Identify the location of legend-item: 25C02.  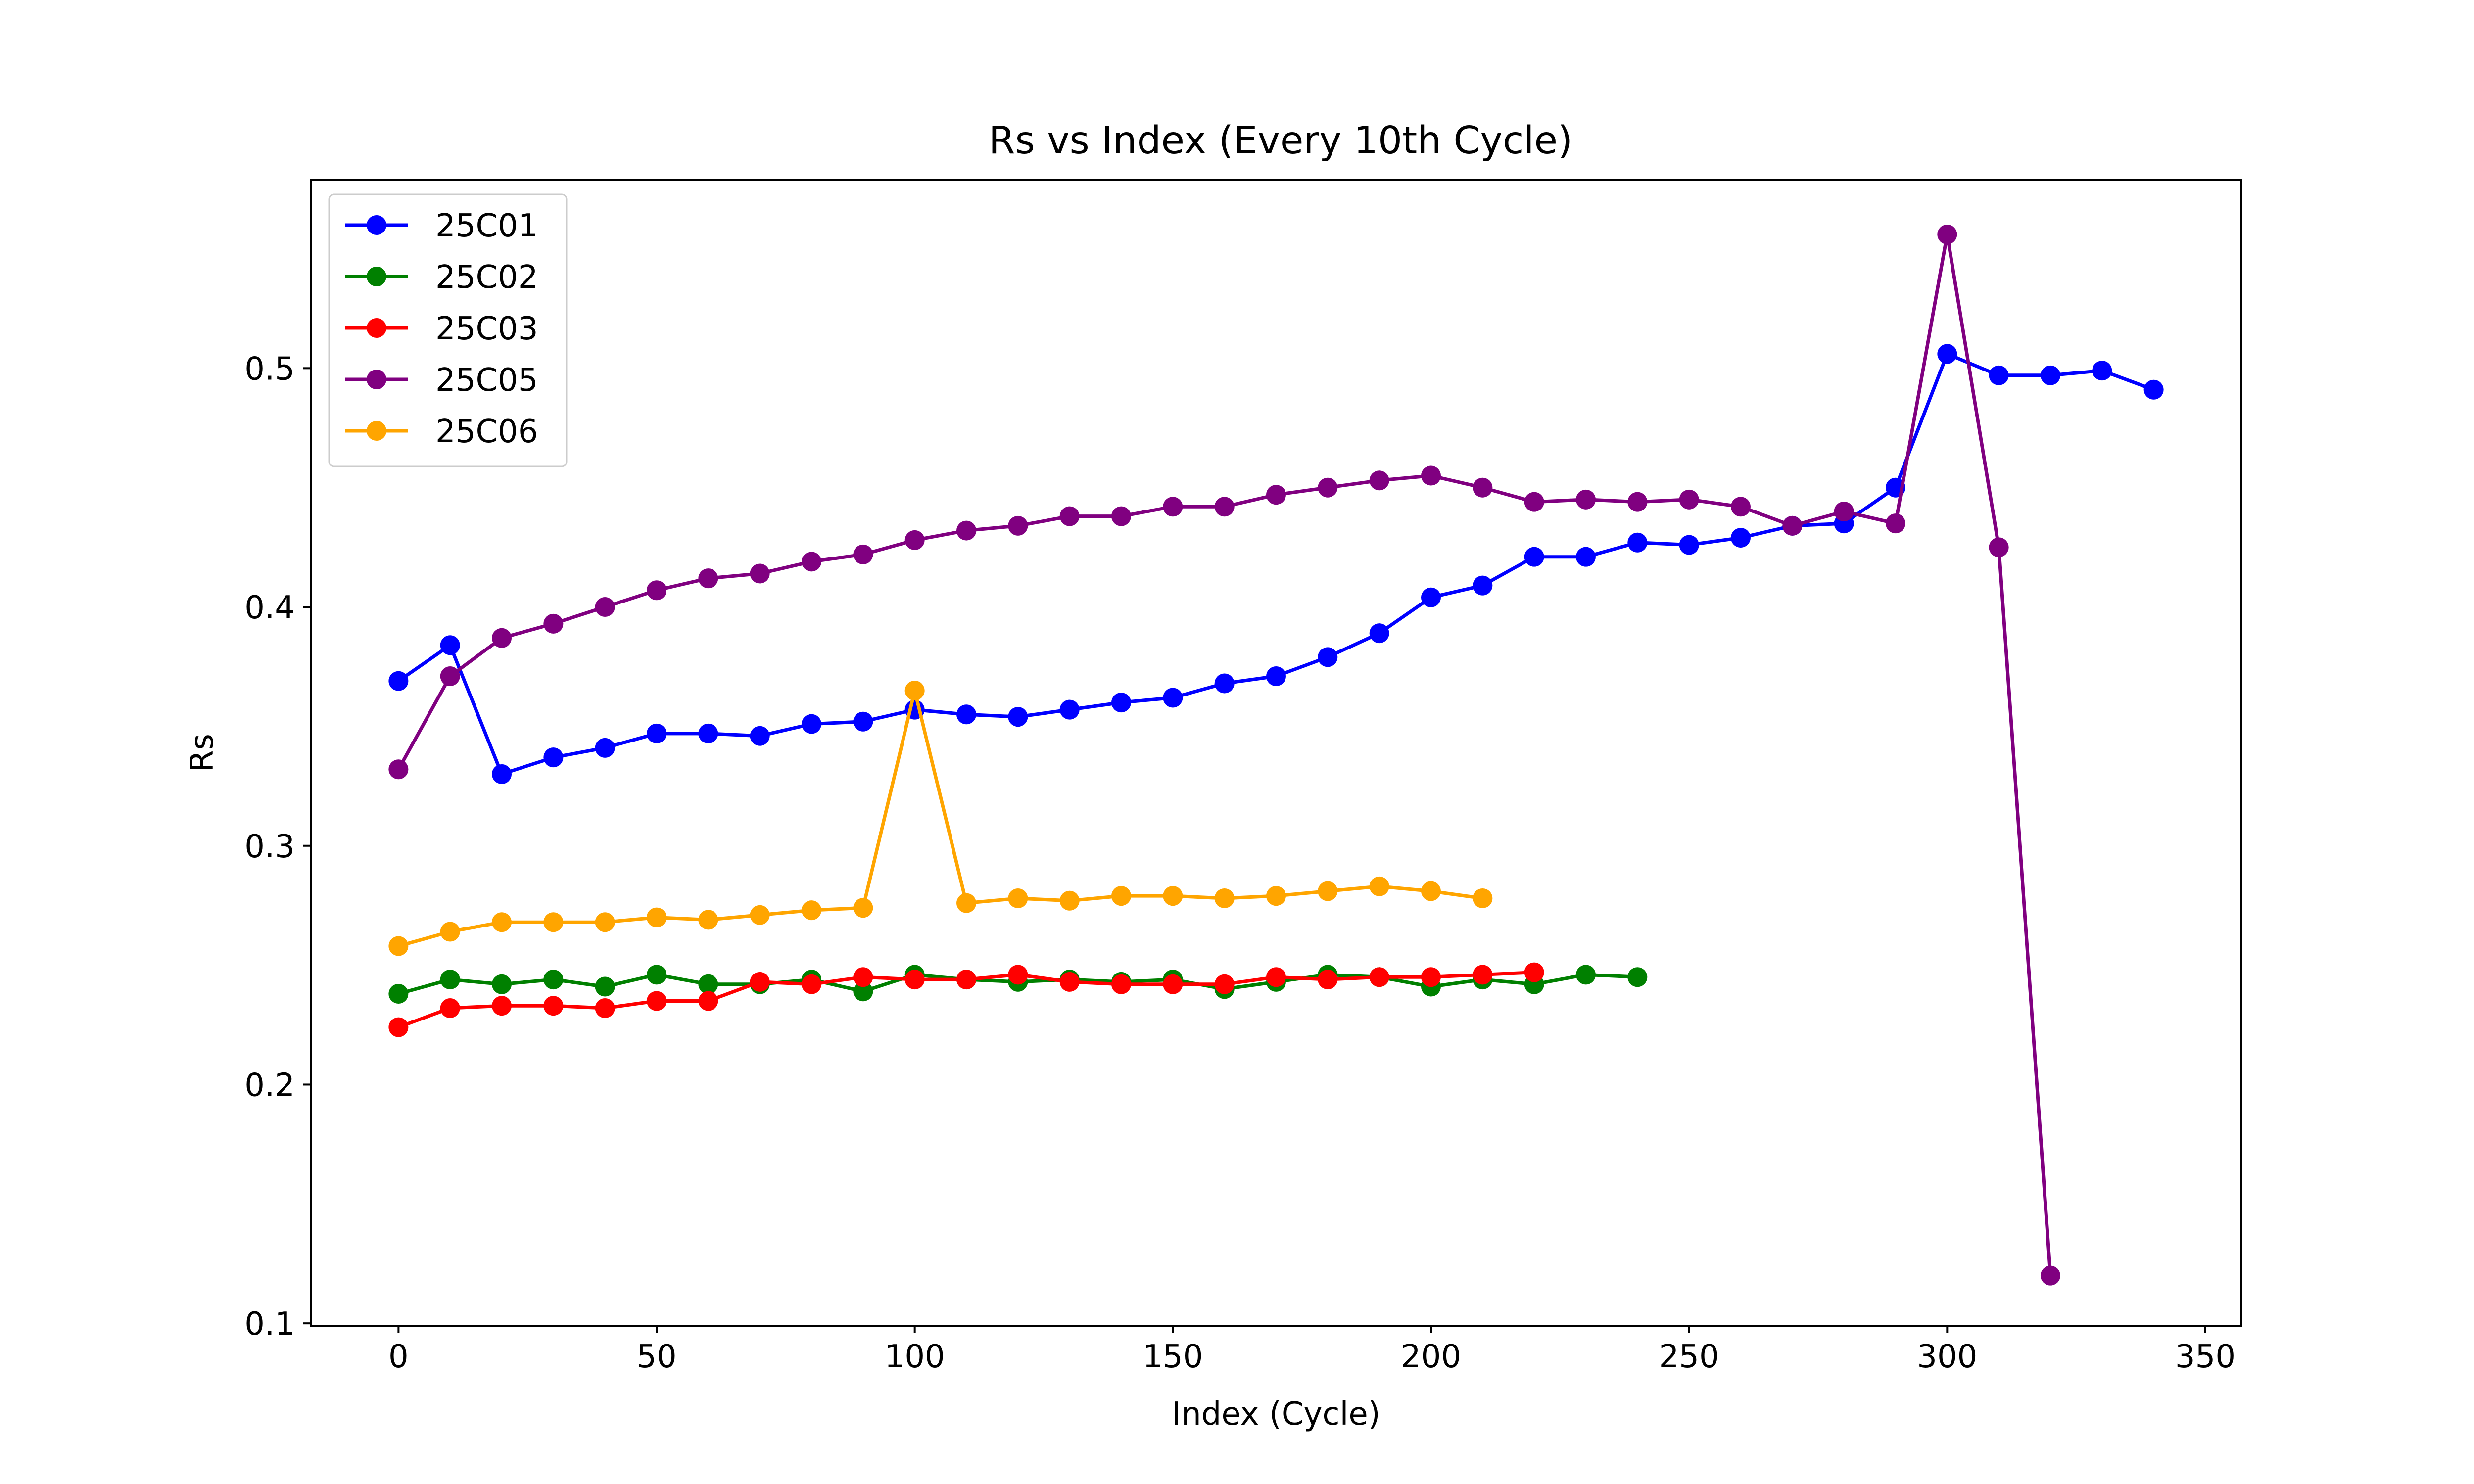
(442, 277).